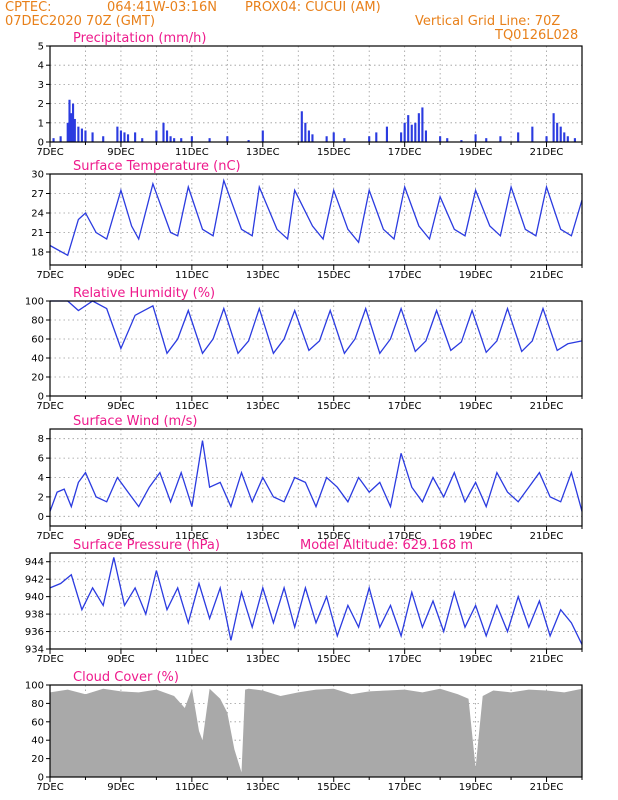  What do you see at coordinates (37, 741) in the screenshot?
I see `y-tick-label: 40` at bounding box center [37, 741].